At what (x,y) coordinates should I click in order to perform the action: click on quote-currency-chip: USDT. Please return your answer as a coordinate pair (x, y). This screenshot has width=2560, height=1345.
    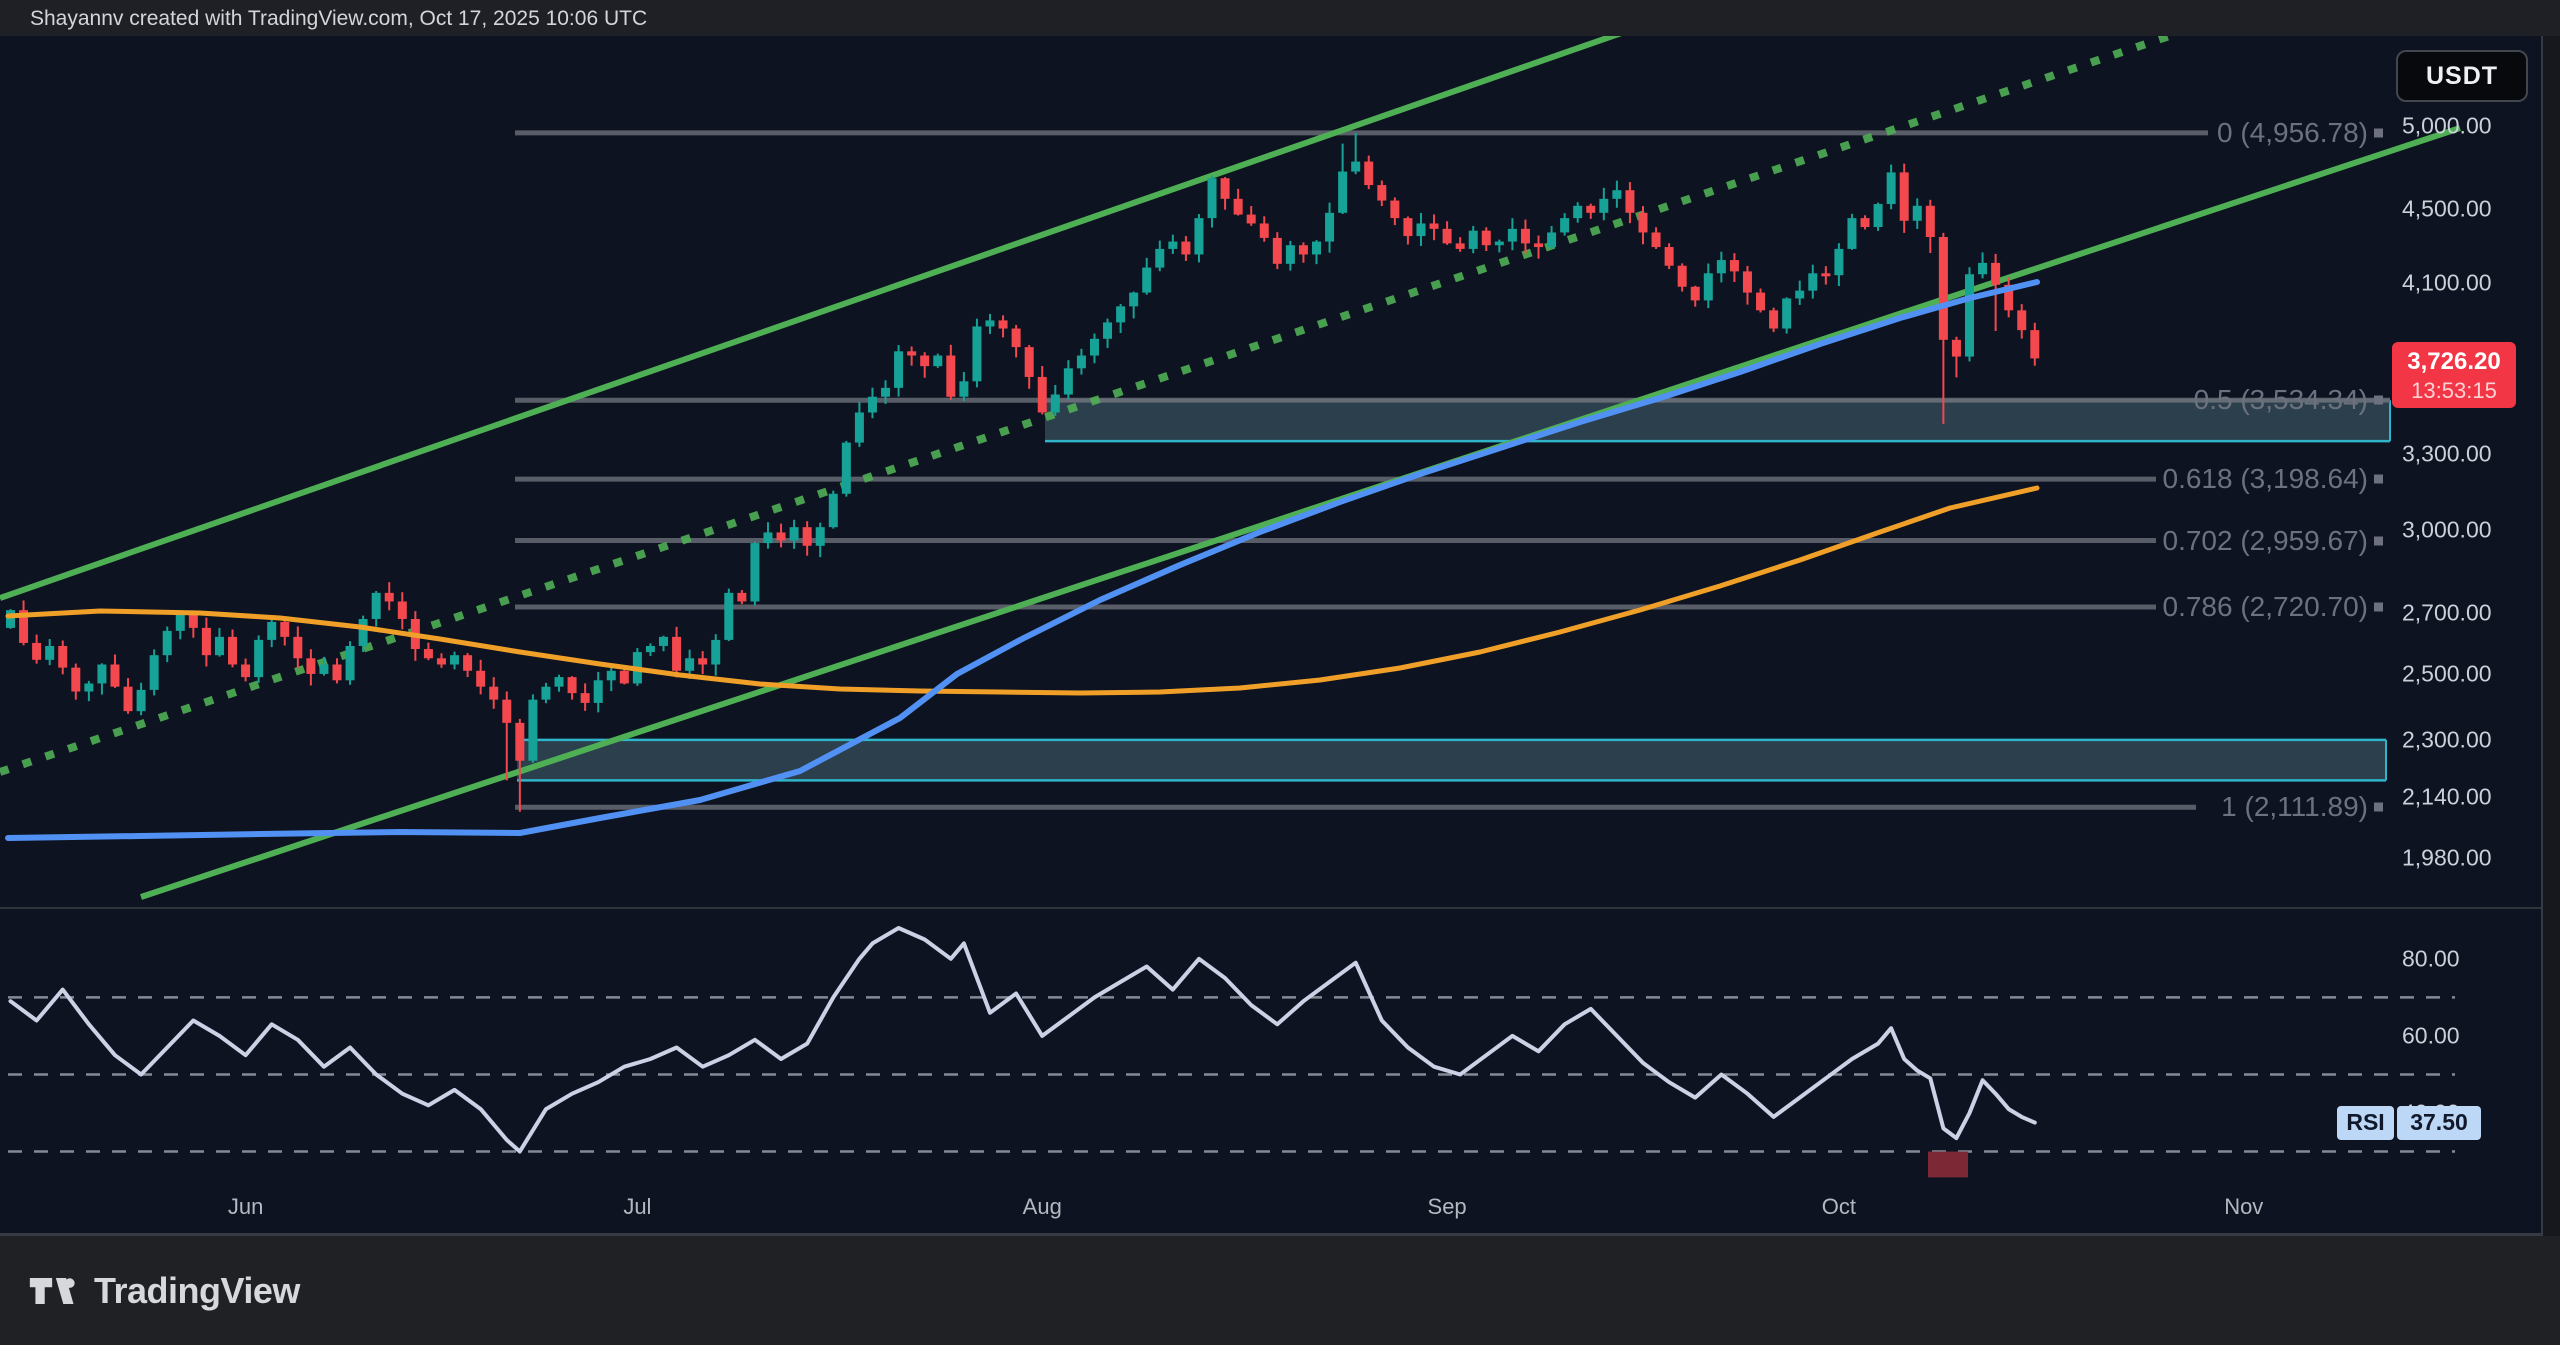
    Looking at the image, I should click on (2462, 76).